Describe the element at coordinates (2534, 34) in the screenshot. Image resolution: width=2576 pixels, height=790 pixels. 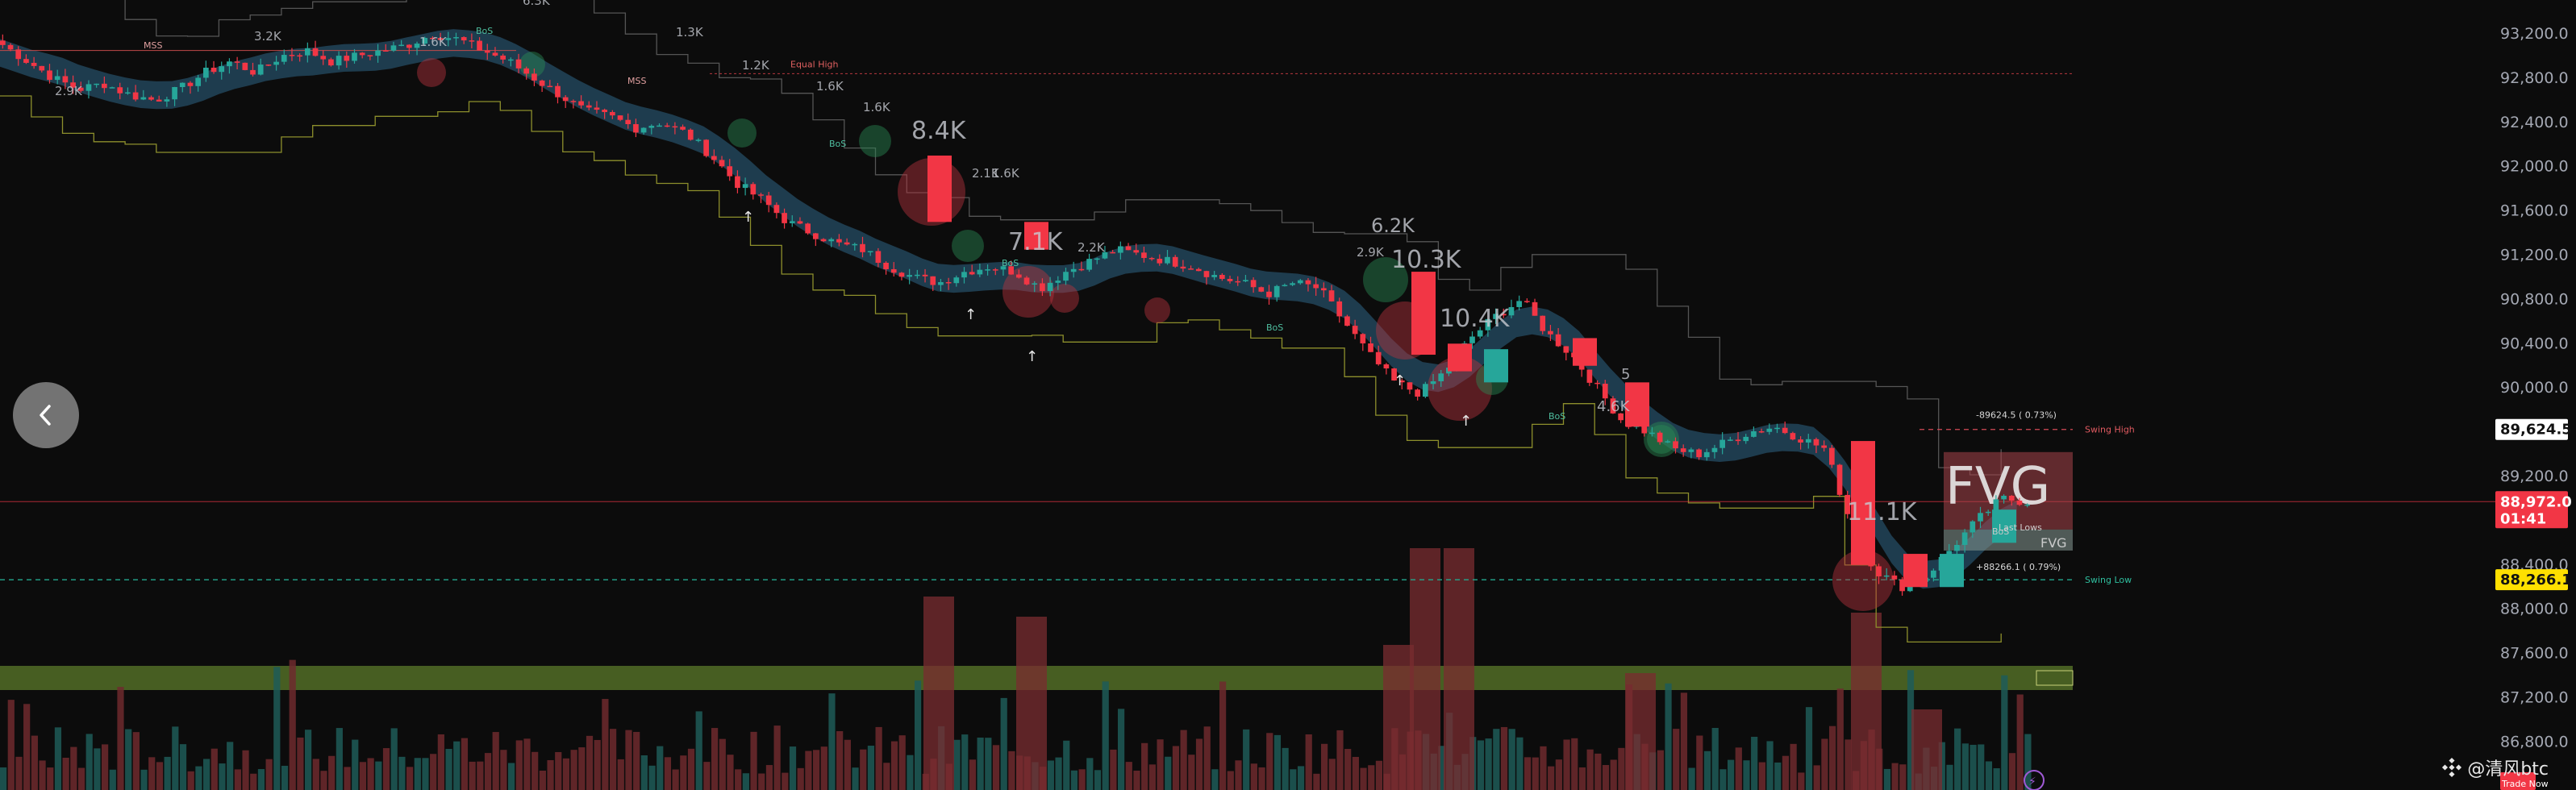
I see `y-tick-label: 93,200.0` at that location.